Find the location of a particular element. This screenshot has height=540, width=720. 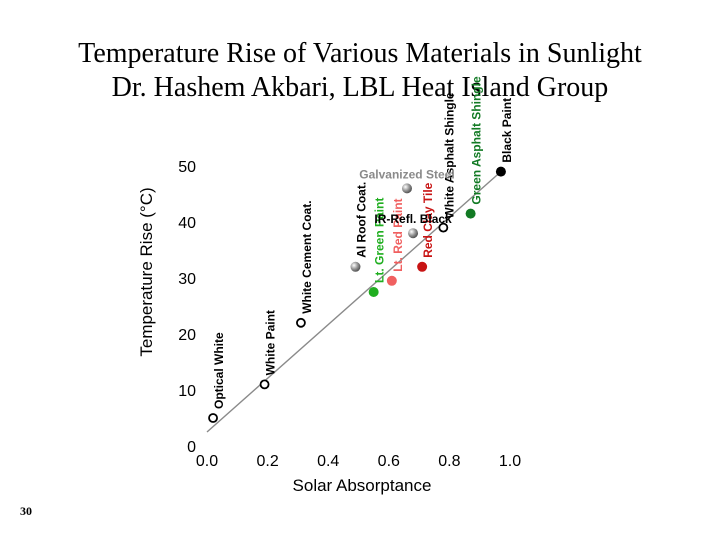

page-number: 30 is located at coordinates (26, 511).